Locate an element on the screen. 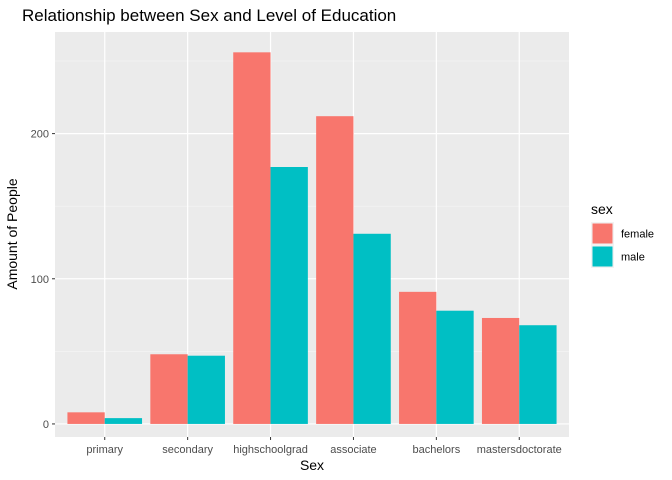  bar-male-bachelors is located at coordinates (455, 367).